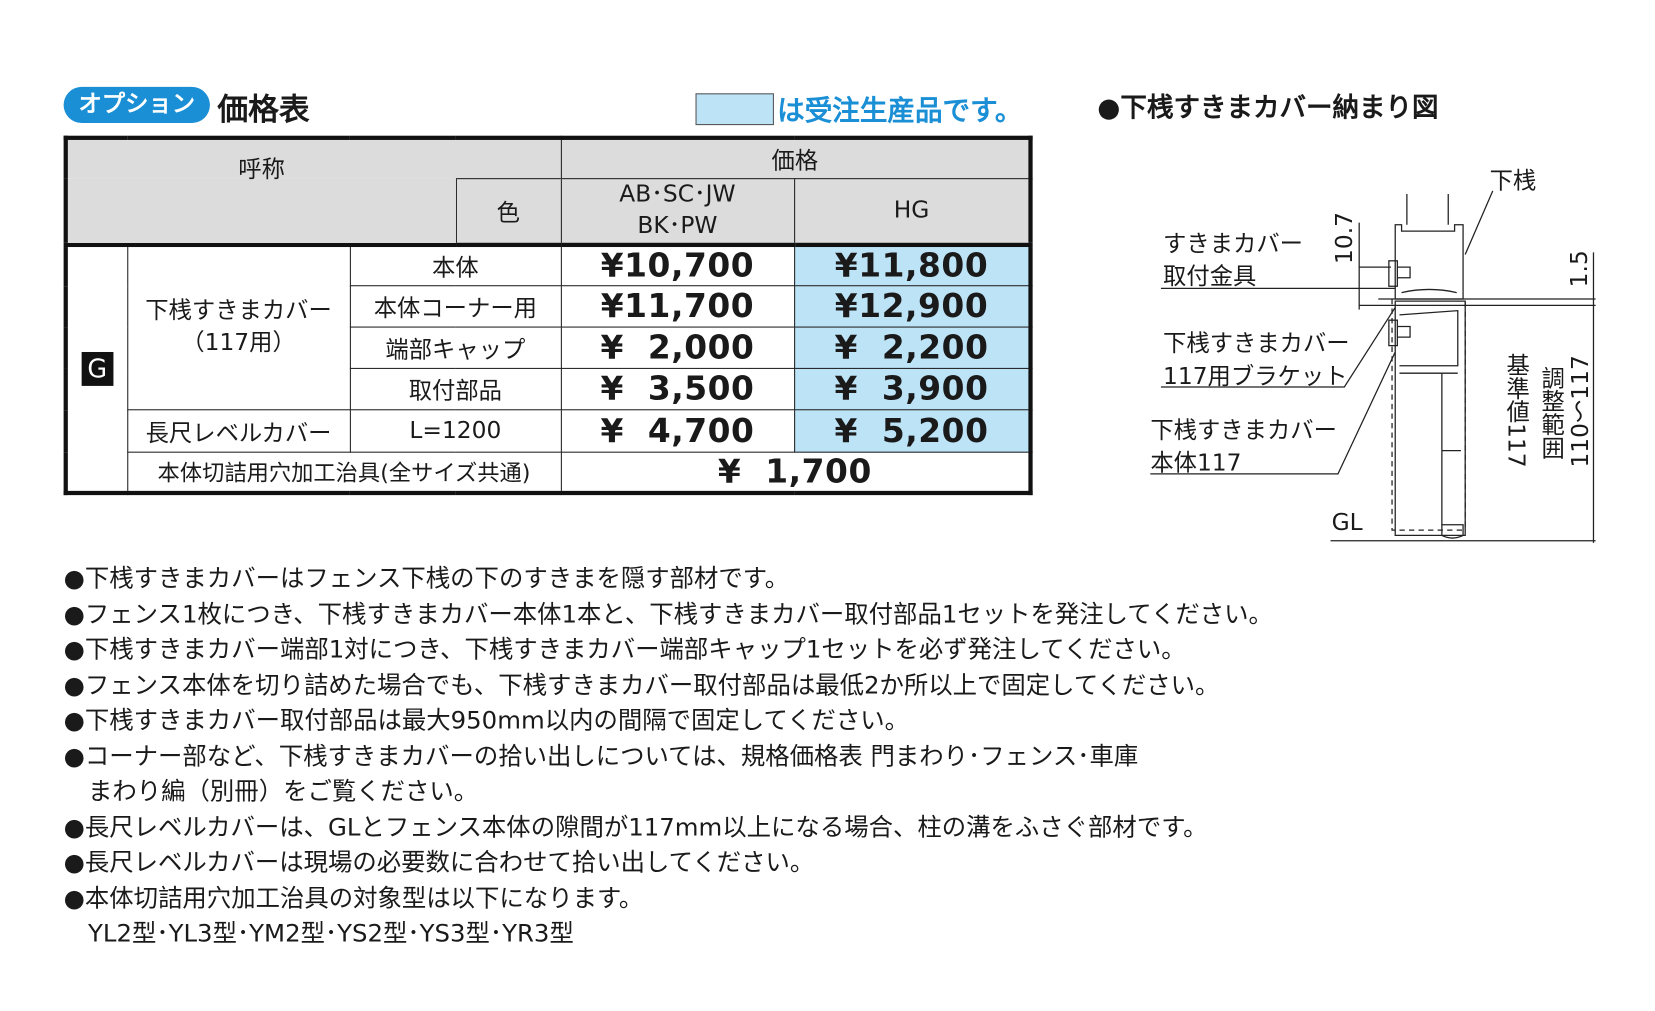 The image size is (1655, 1011). What do you see at coordinates (283, 792) in the screenshot?
I see `note: まわり編（別冊）をご覧ください。` at bounding box center [283, 792].